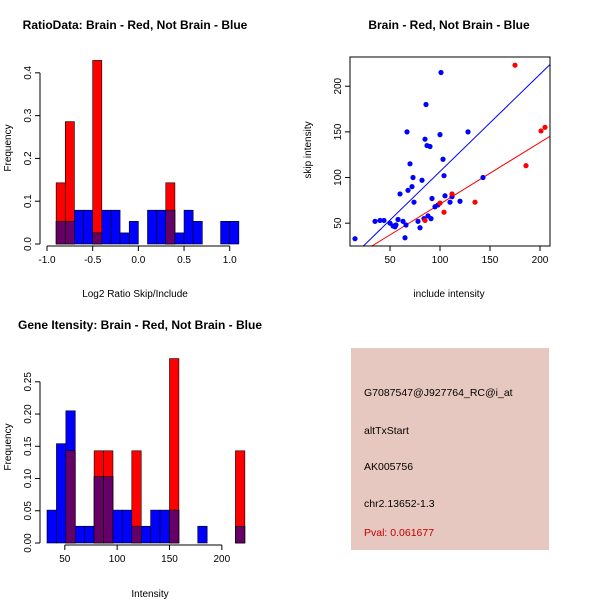 This screenshot has height=600, width=600. I want to click on intensity-histogram-ylabel: Frequency, so click(8, 446).